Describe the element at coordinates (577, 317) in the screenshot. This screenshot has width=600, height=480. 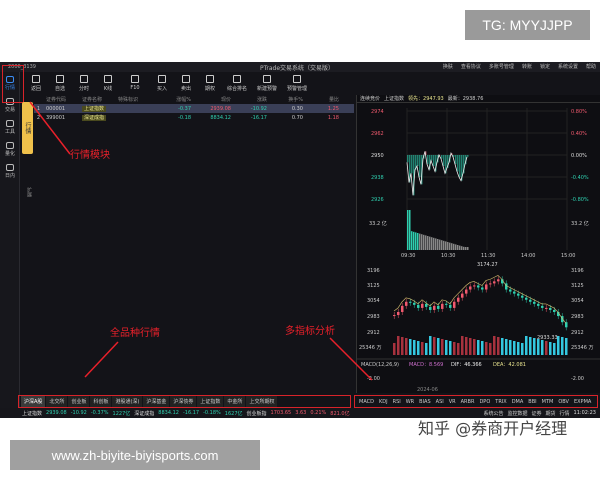
I see `kline-price-tick: 2983` at that location.